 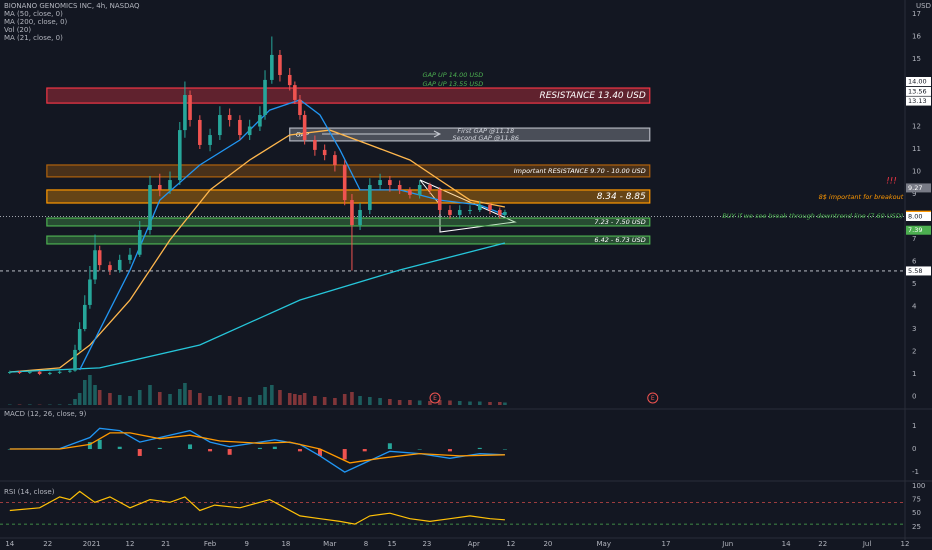 I want to click on earnings-label: E, so click(x=435, y=398).